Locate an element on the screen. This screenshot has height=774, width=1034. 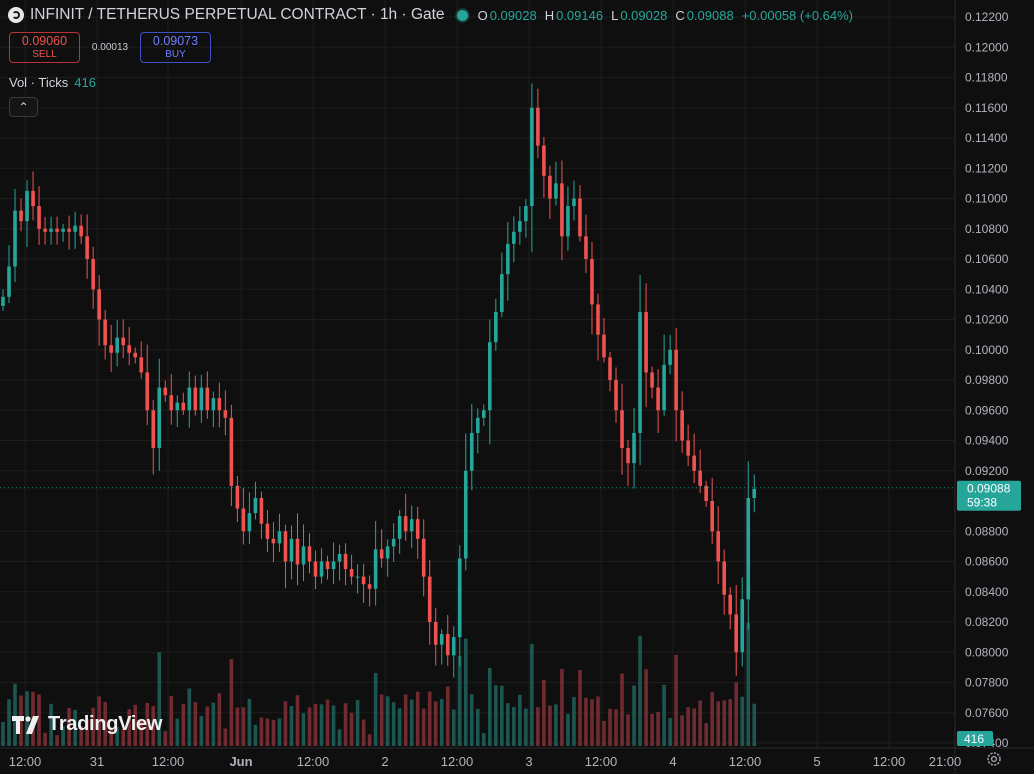
gear-icon is located at coordinates (994, 759).